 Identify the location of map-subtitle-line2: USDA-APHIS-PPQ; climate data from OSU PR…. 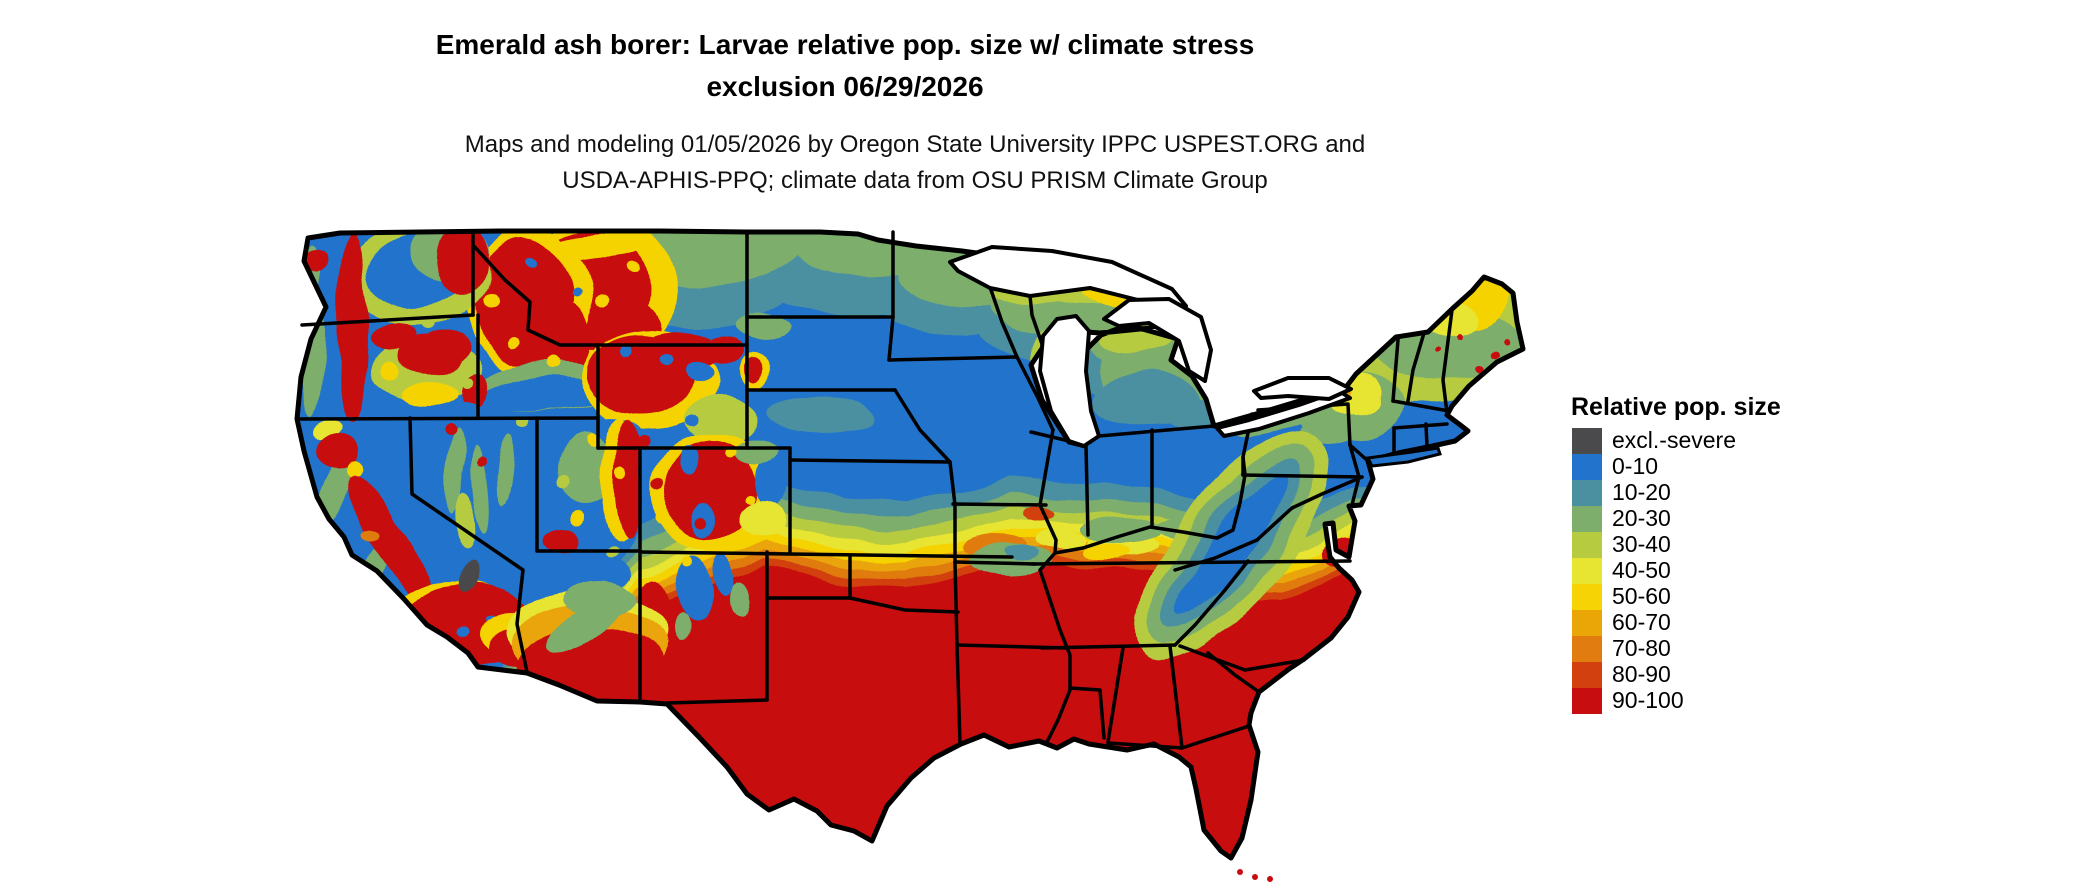
(915, 180).